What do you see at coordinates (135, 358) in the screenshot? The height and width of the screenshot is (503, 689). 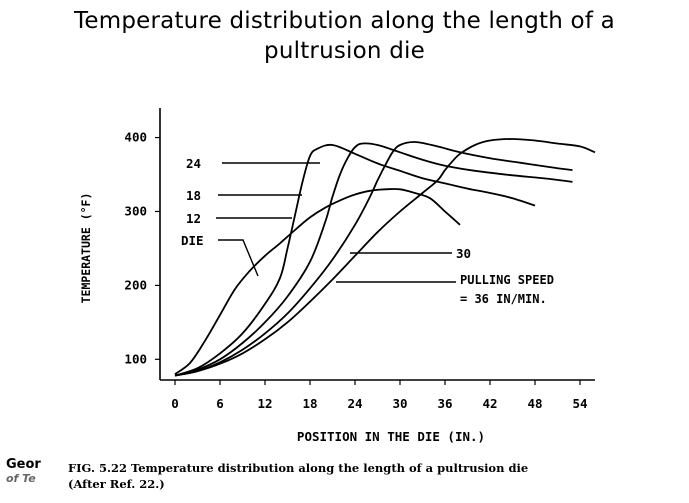 I see `y-tick-label: 100` at bounding box center [135, 358].